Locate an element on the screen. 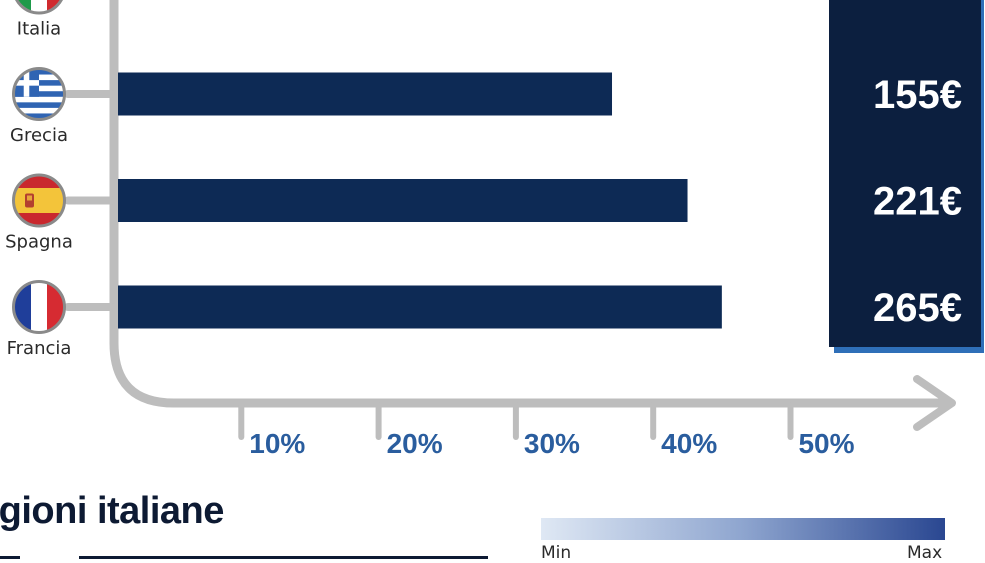 This screenshot has width=985, height=563. color-scale-max-label: Max is located at coordinates (925, 553).